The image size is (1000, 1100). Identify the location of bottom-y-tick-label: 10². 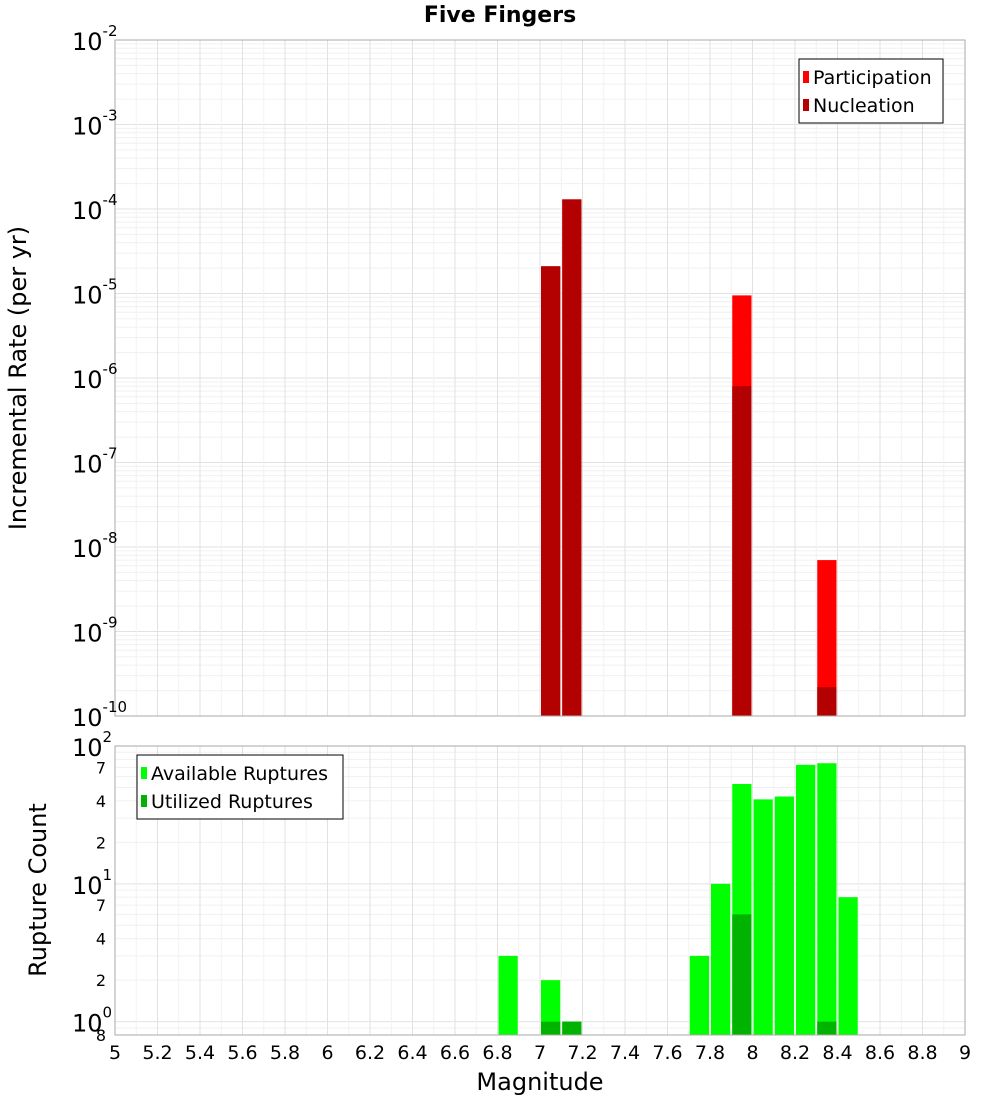
(92, 745).